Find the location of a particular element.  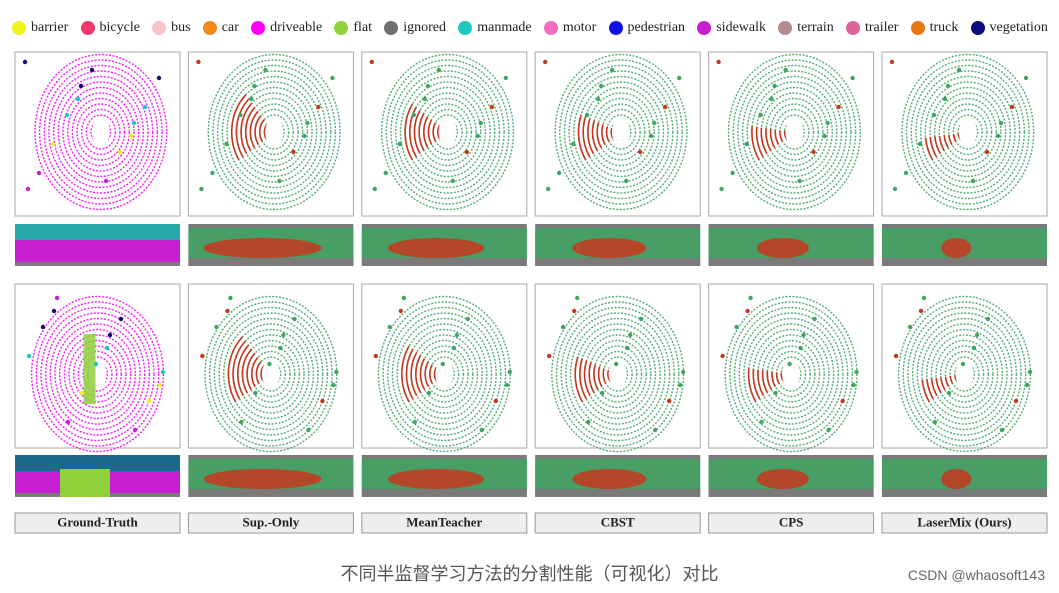

legend-label: trailer is located at coordinates (881, 27).